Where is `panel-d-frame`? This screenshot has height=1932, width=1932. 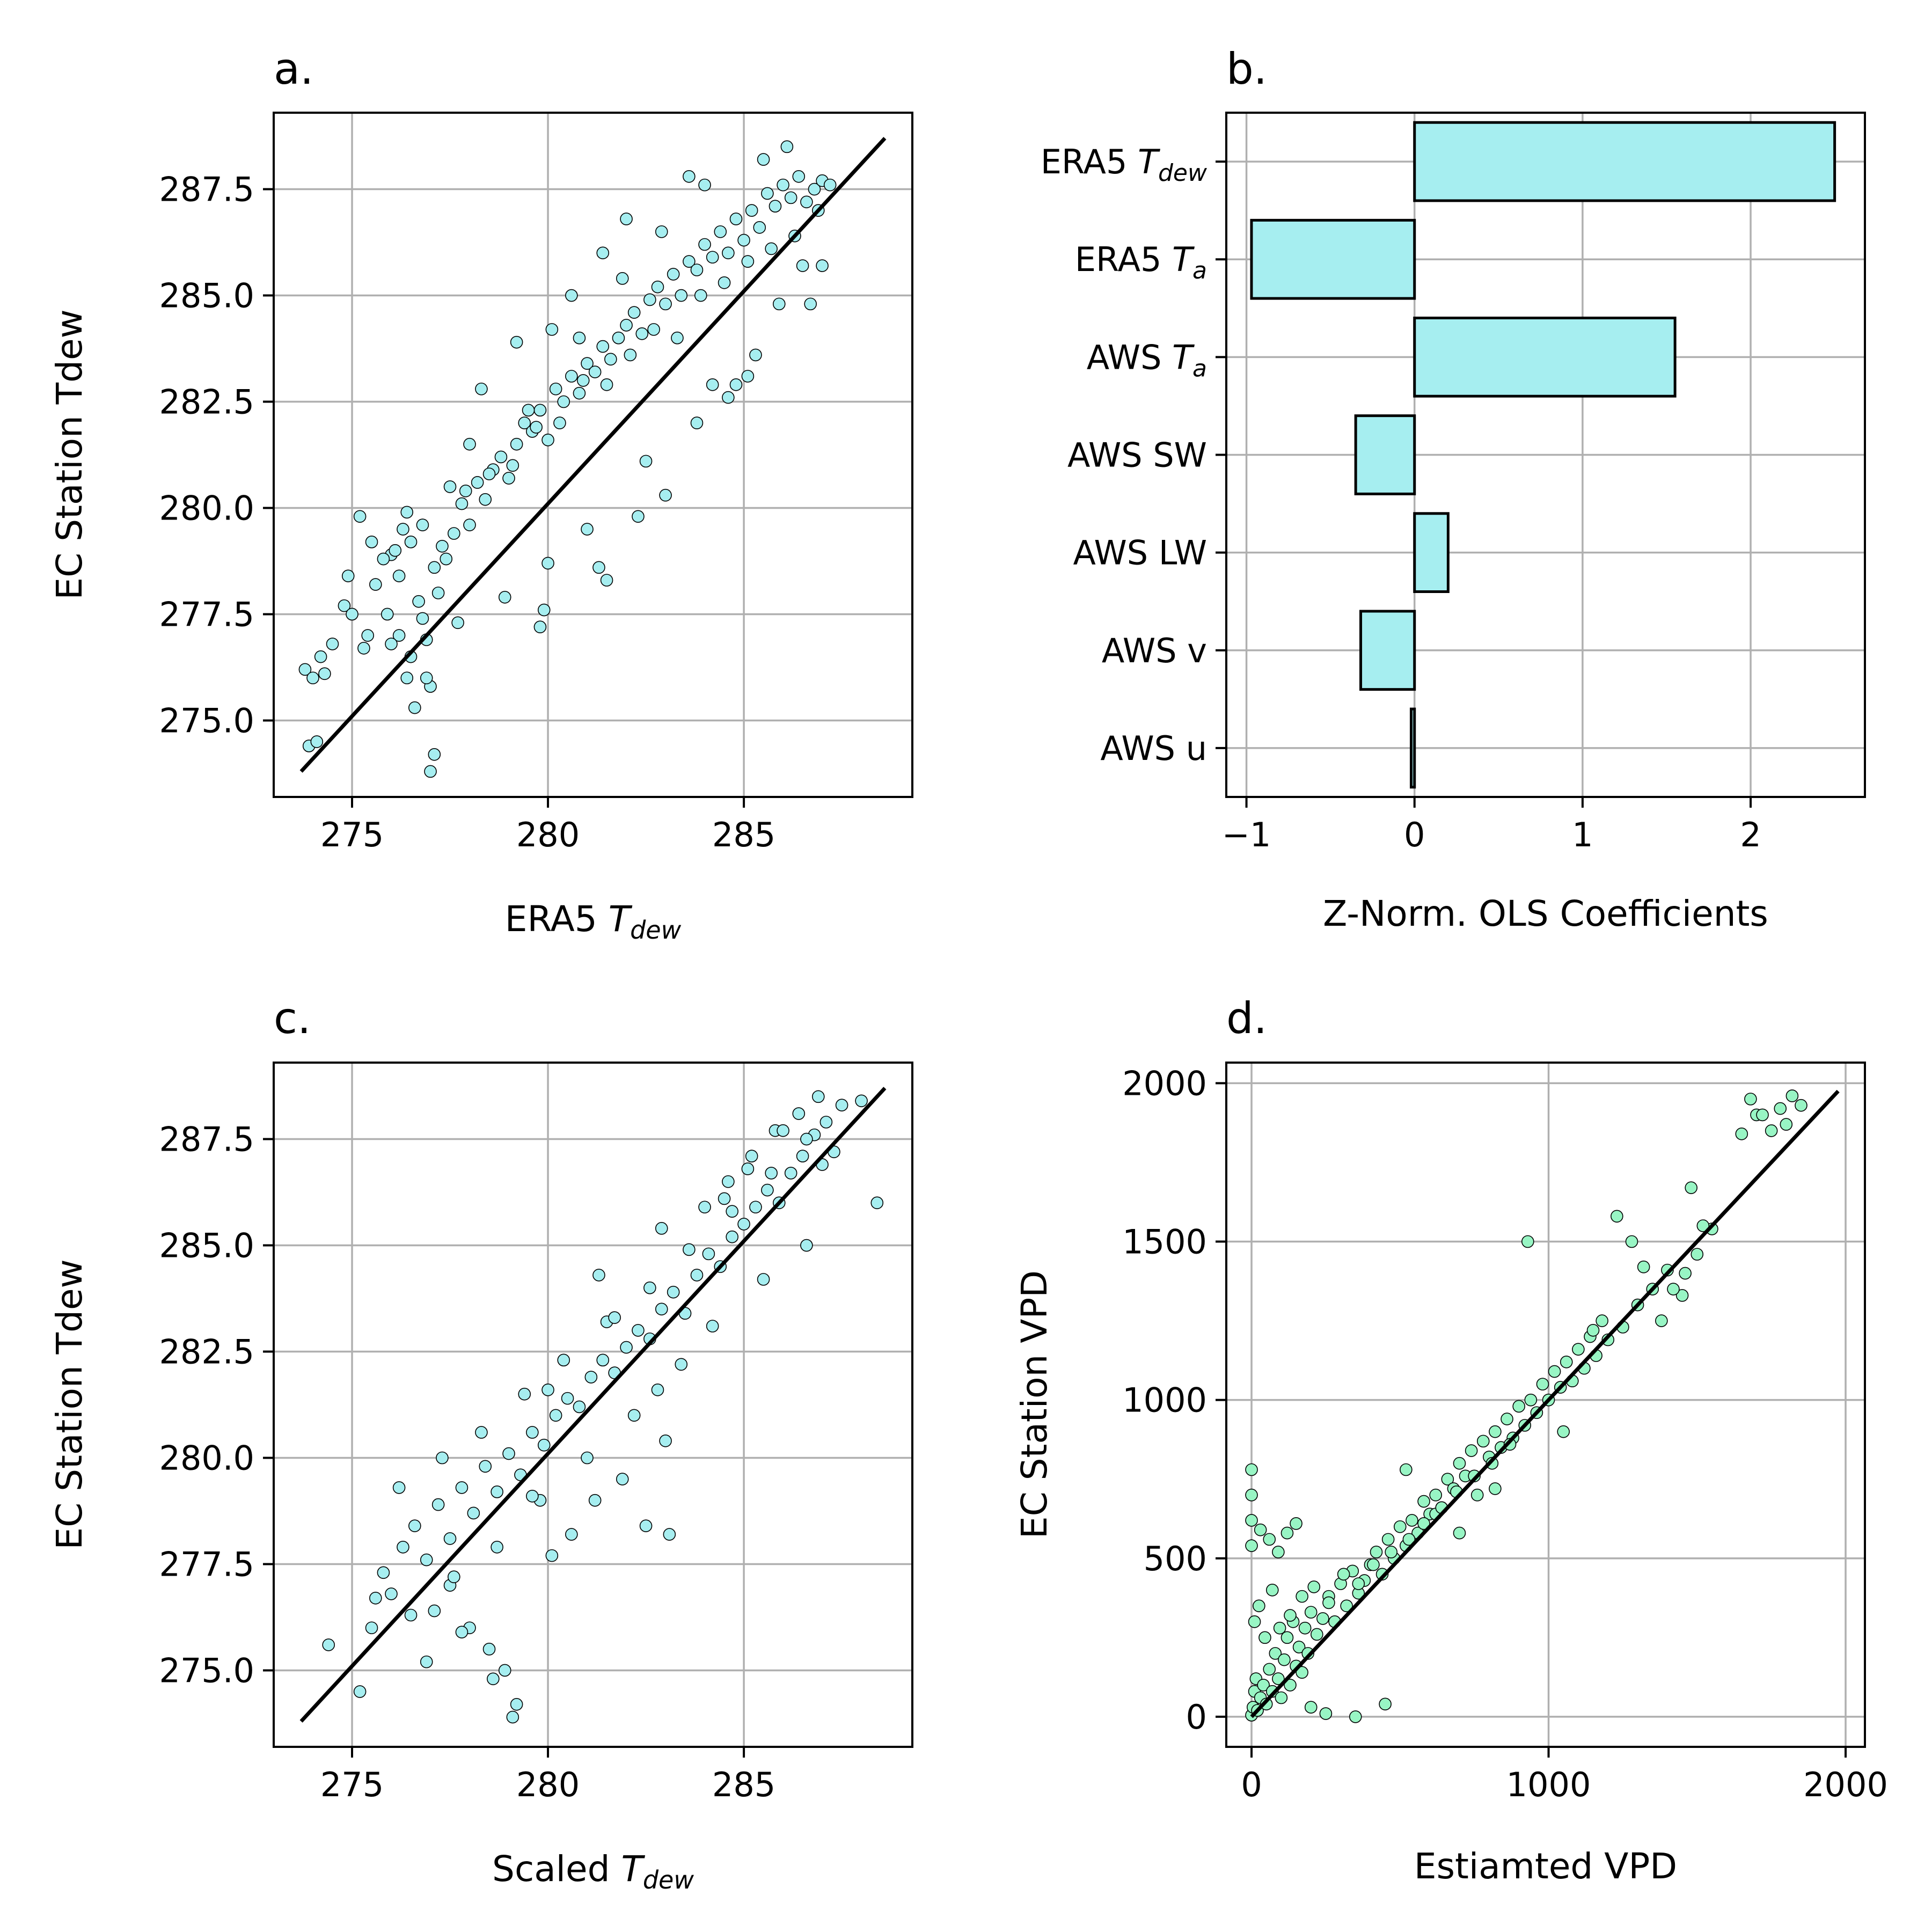
panel-d-frame is located at coordinates (1545, 1405).